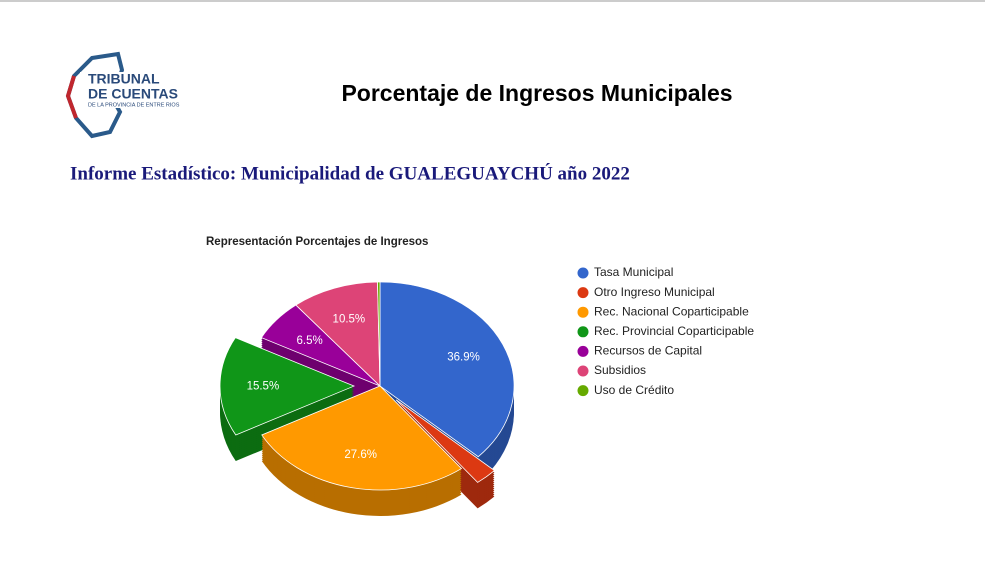 This screenshot has width=985, height=562. I want to click on pie: 36.9% 27.6% 15.5% 6.5% 10.5%, so click(367, 398).